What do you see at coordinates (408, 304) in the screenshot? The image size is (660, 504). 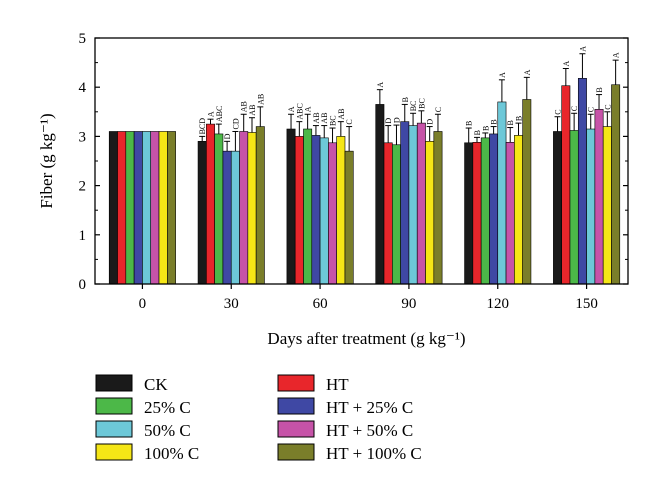 I see `x-tick-label: 90` at bounding box center [408, 304].